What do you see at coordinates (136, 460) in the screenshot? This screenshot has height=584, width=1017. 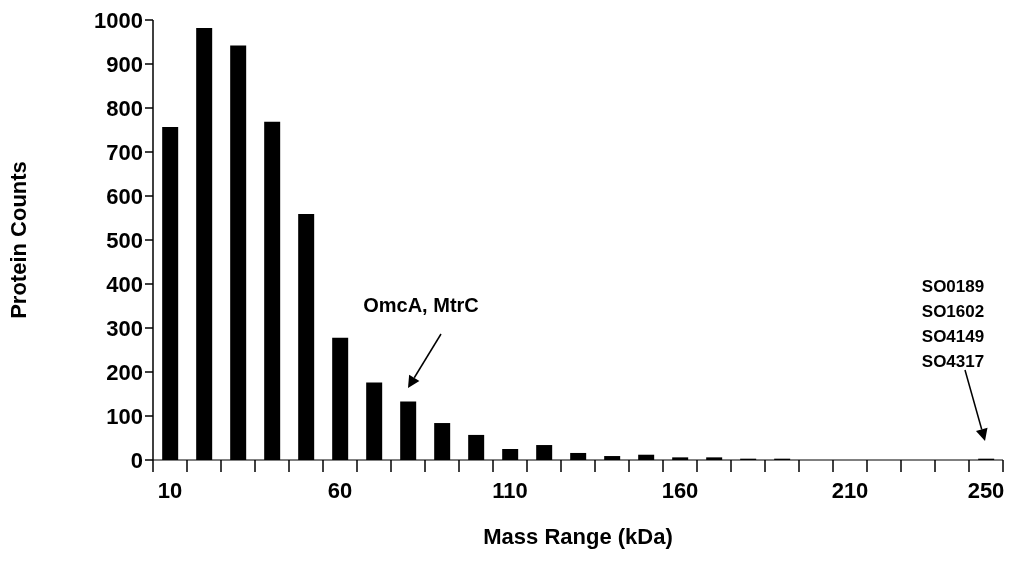 I see `y-tick-label: 0` at bounding box center [136, 460].